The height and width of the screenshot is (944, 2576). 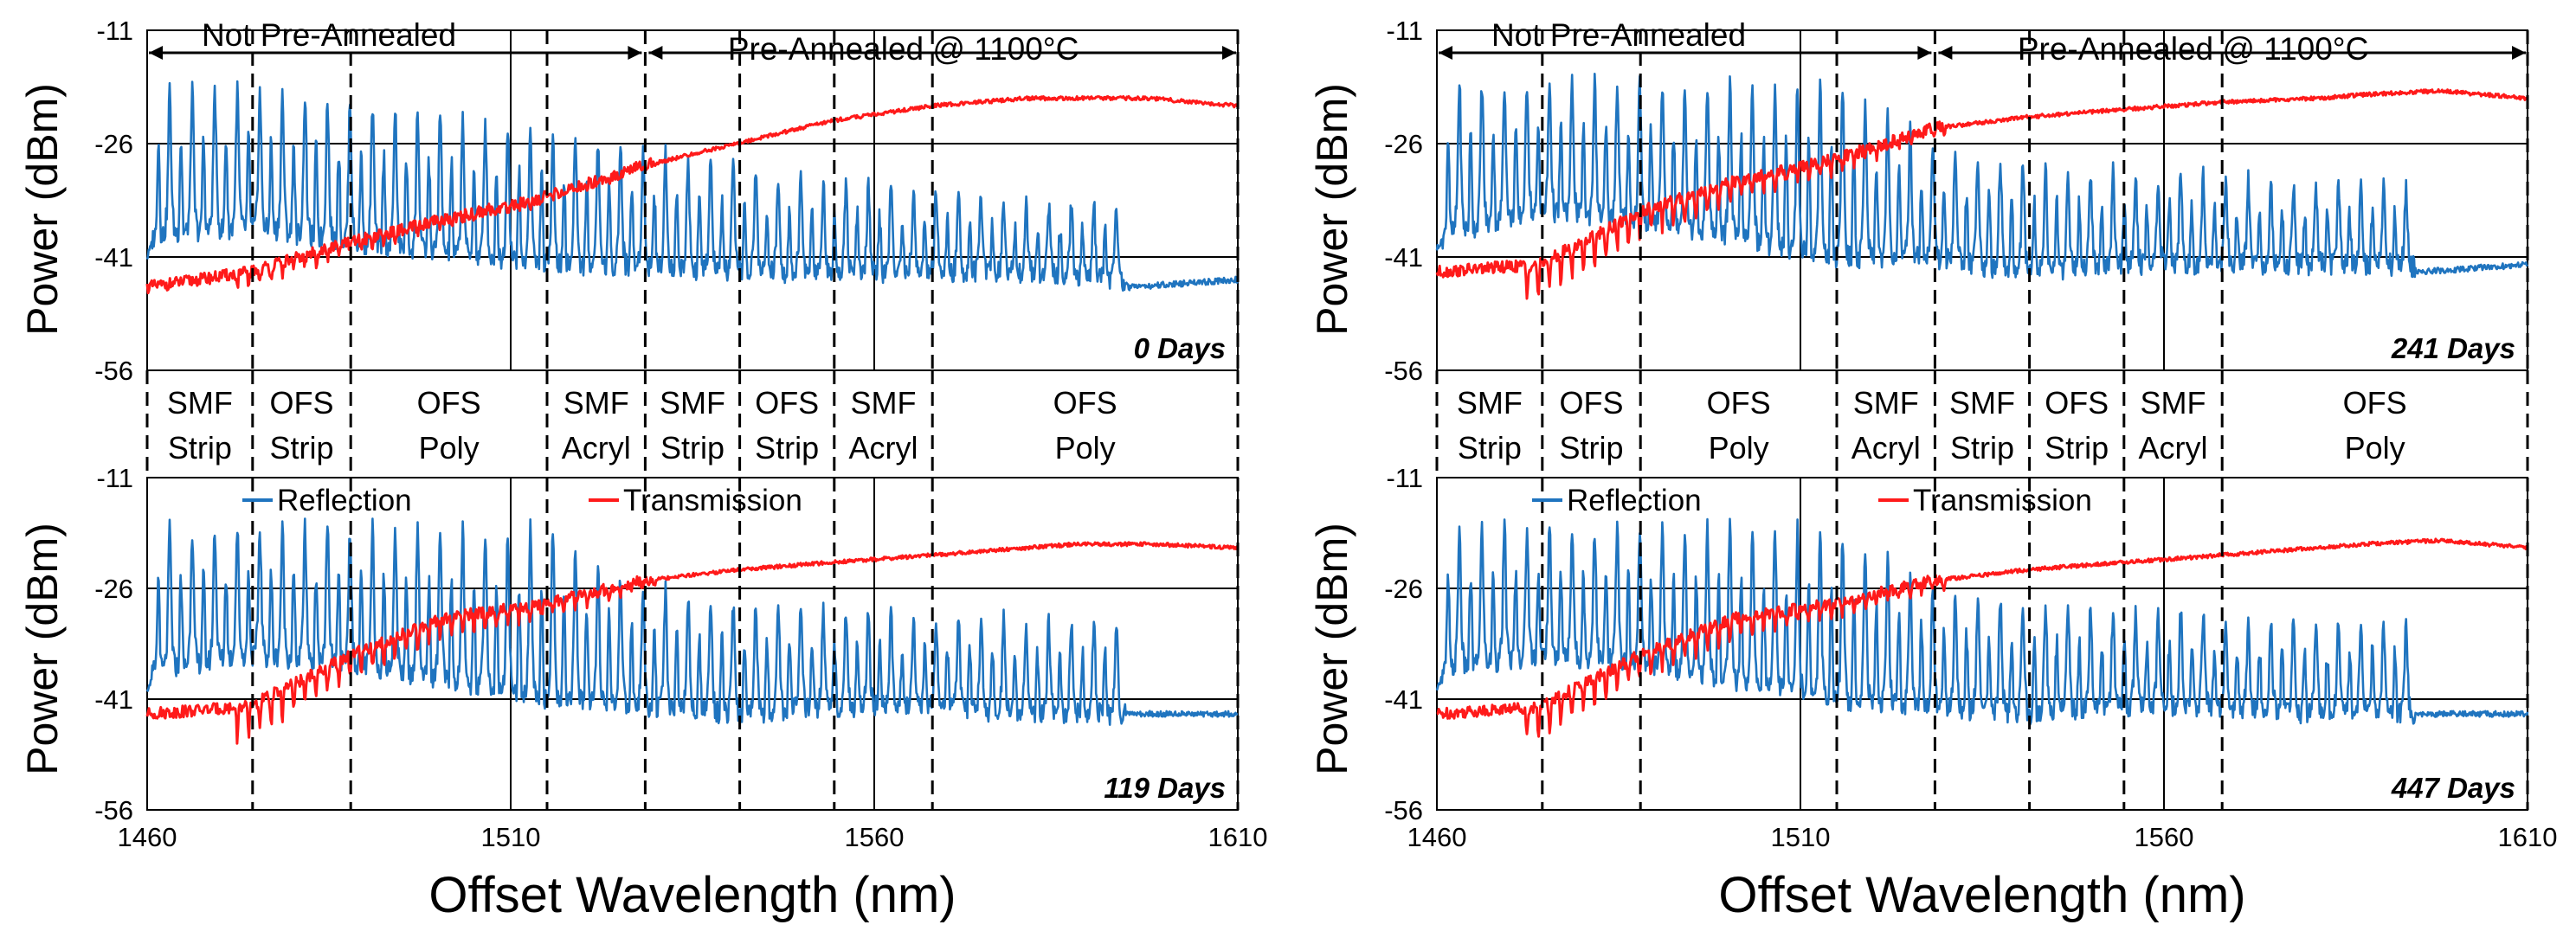 What do you see at coordinates (1332, 209) in the screenshot?
I see `y-axis-label-top-right: Power (dBm)` at bounding box center [1332, 209].